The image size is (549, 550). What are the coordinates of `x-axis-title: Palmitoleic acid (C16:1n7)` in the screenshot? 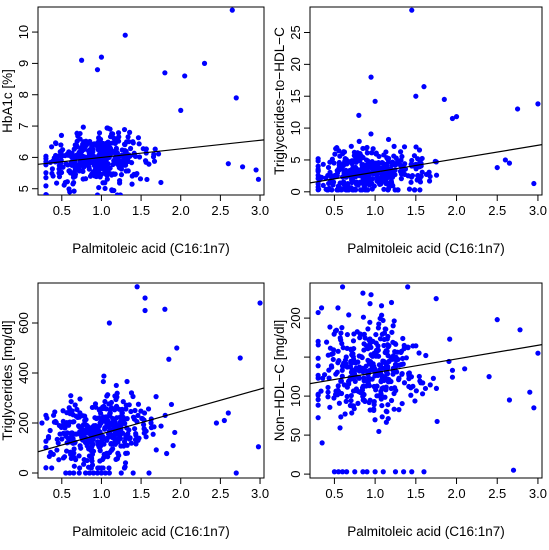 It's located at (151, 531).